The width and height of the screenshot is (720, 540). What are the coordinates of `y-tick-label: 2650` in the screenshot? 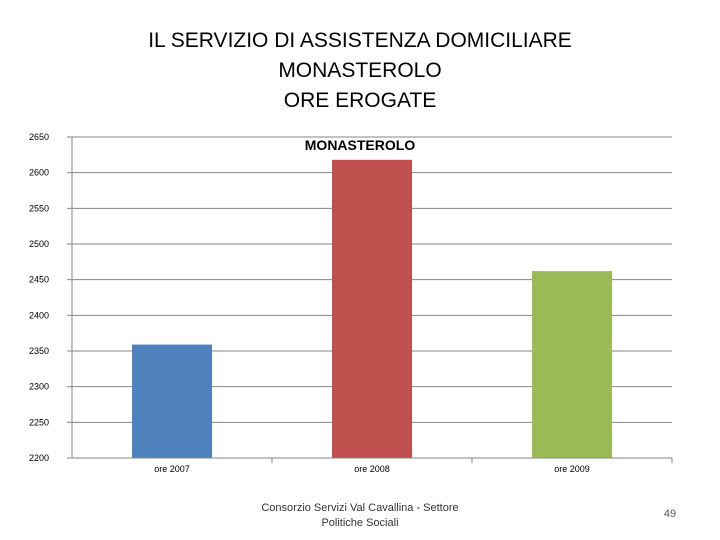 It's located at (39, 137).